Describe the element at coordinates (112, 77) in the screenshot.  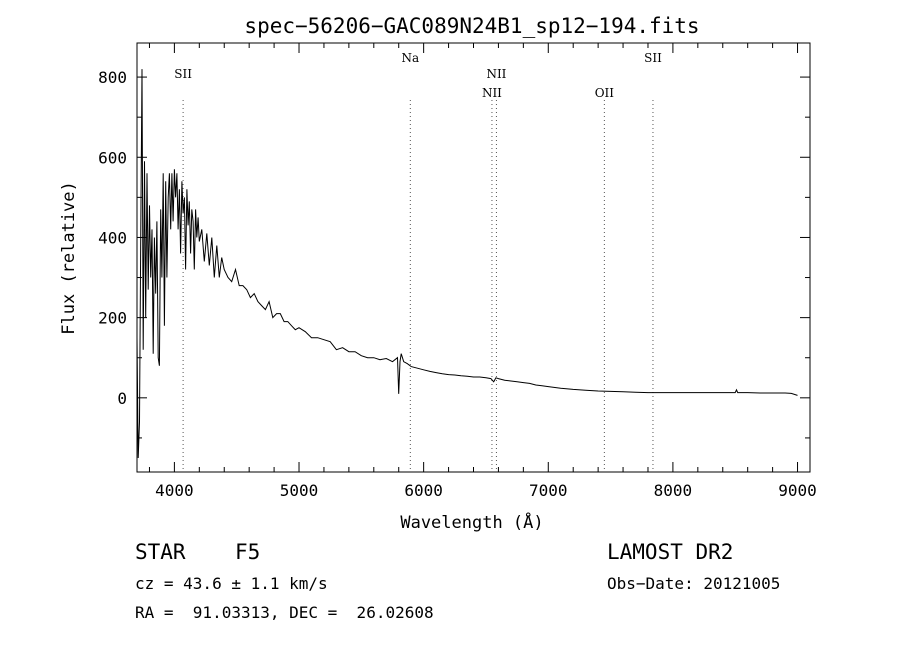
I see `y-tick-label: 800` at that location.